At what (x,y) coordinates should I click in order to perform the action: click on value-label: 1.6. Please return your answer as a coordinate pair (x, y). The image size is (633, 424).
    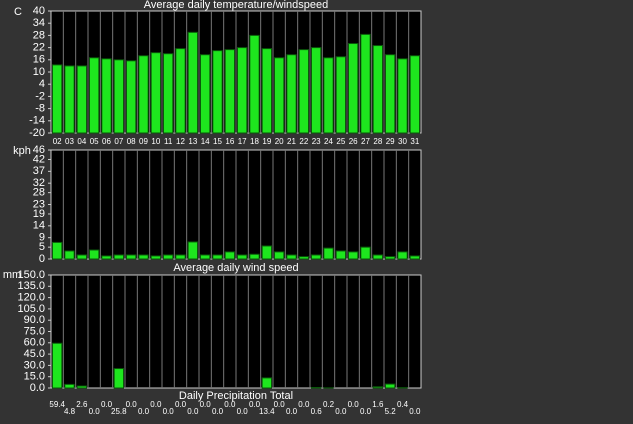
    Looking at the image, I should click on (378, 404).